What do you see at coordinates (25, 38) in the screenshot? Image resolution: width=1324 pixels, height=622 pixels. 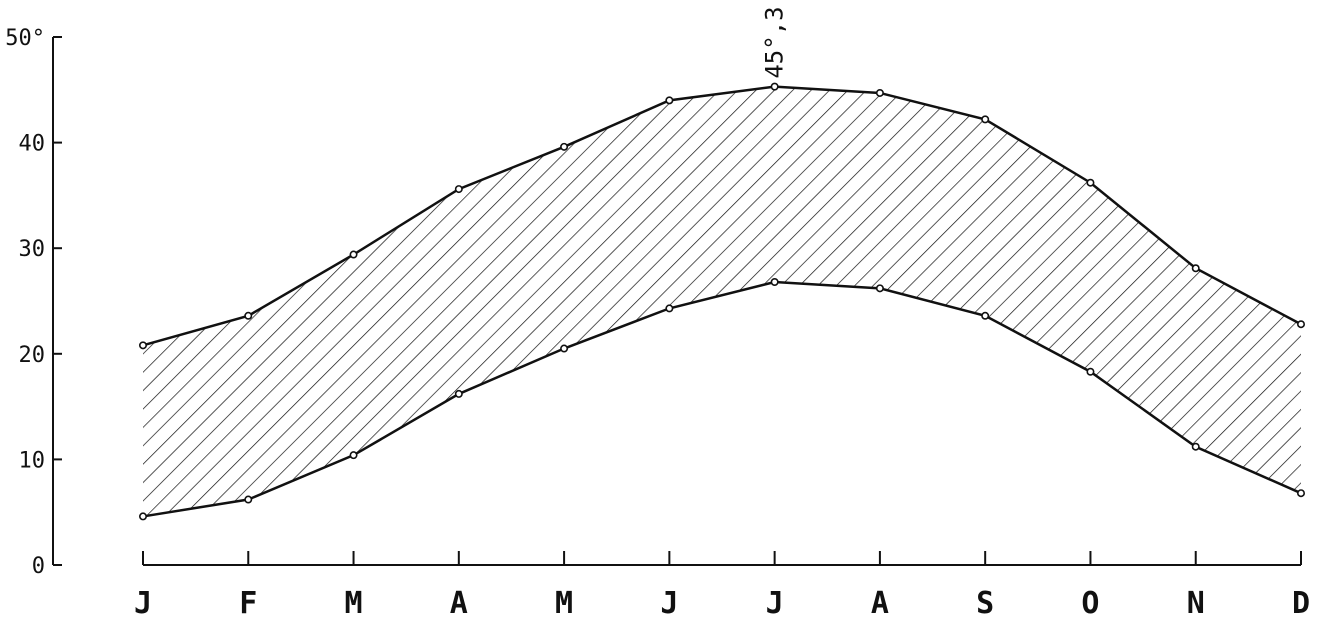 I see `y-tick-label: 50°` at bounding box center [25, 38].